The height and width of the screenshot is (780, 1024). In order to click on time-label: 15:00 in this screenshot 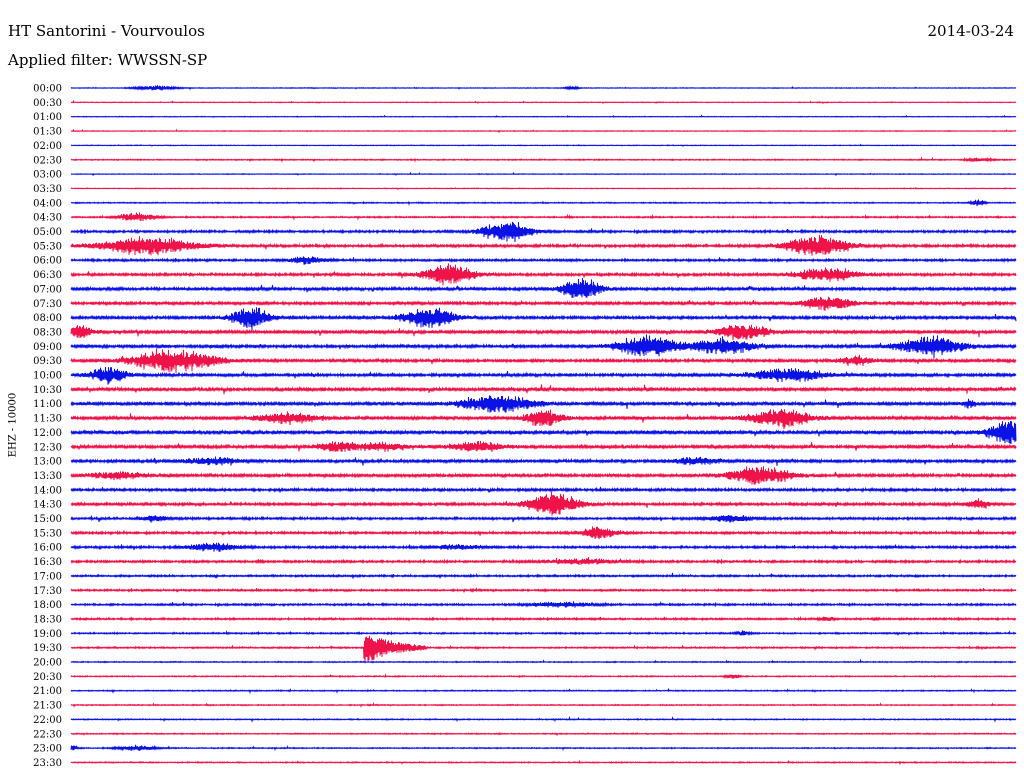, I will do `click(47, 519)`.